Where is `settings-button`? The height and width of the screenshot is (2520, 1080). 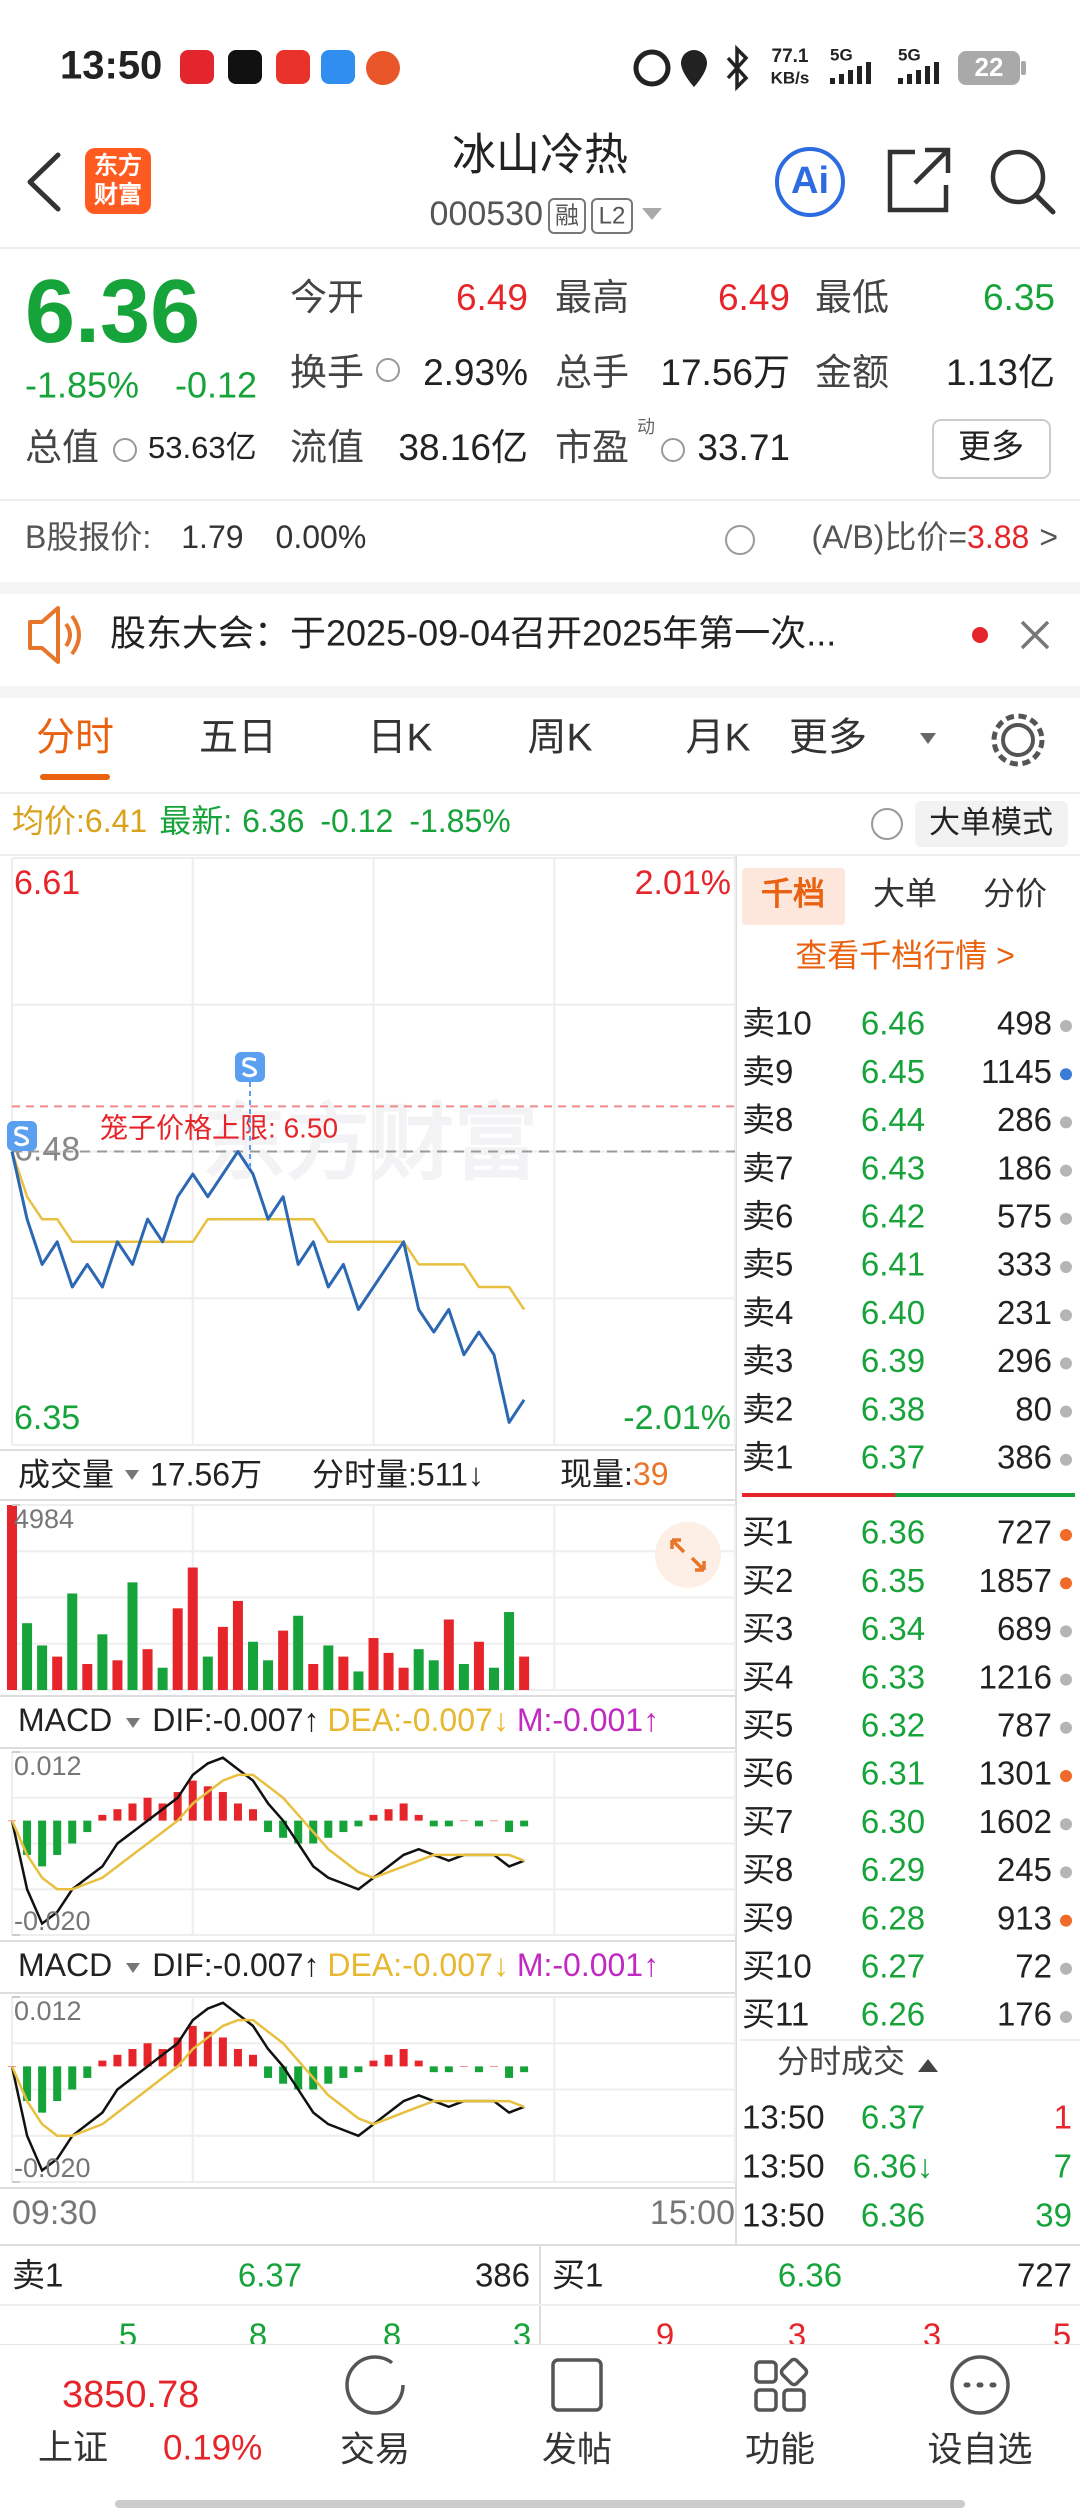 settings-button is located at coordinates (1018, 740).